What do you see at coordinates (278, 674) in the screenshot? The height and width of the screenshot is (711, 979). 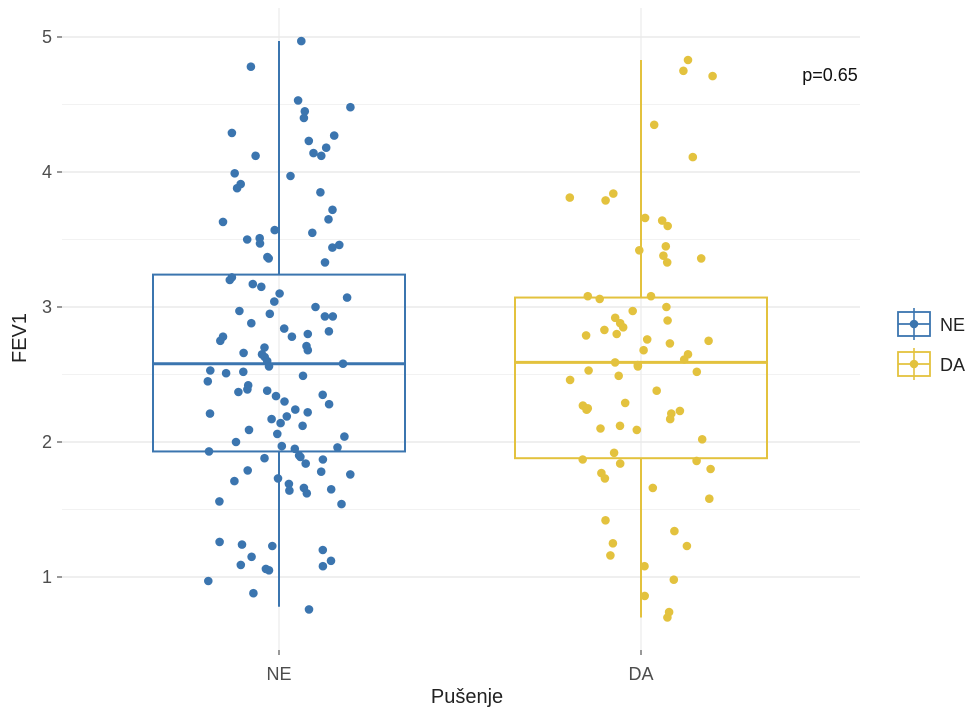 I see `x-tick-label: NE` at bounding box center [278, 674].